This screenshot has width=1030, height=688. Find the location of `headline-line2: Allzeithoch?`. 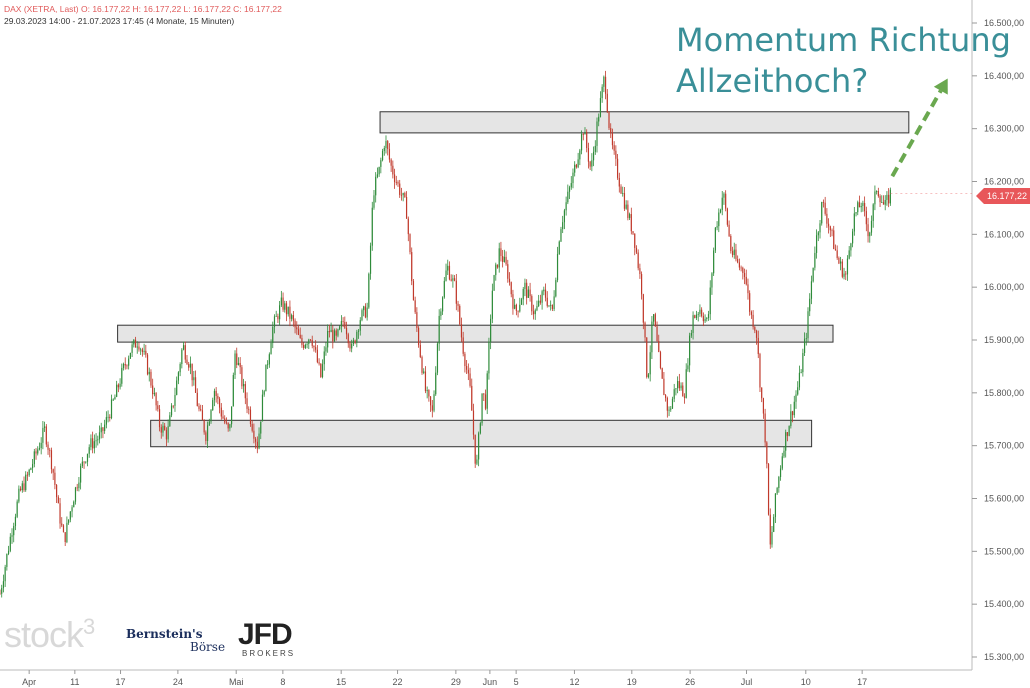

headline-line2: Allzeithoch? is located at coordinates (772, 81).